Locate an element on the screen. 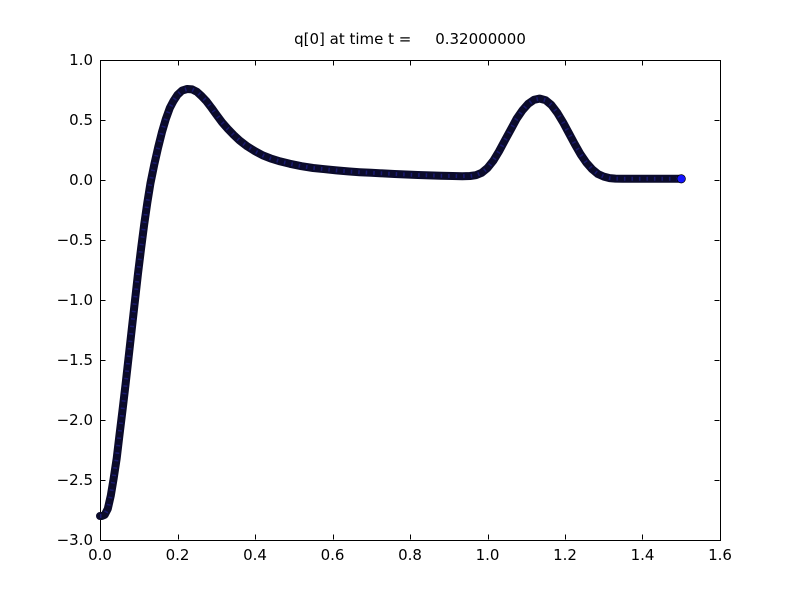  y-tick-label: 1.0 is located at coordinates (81, 60).